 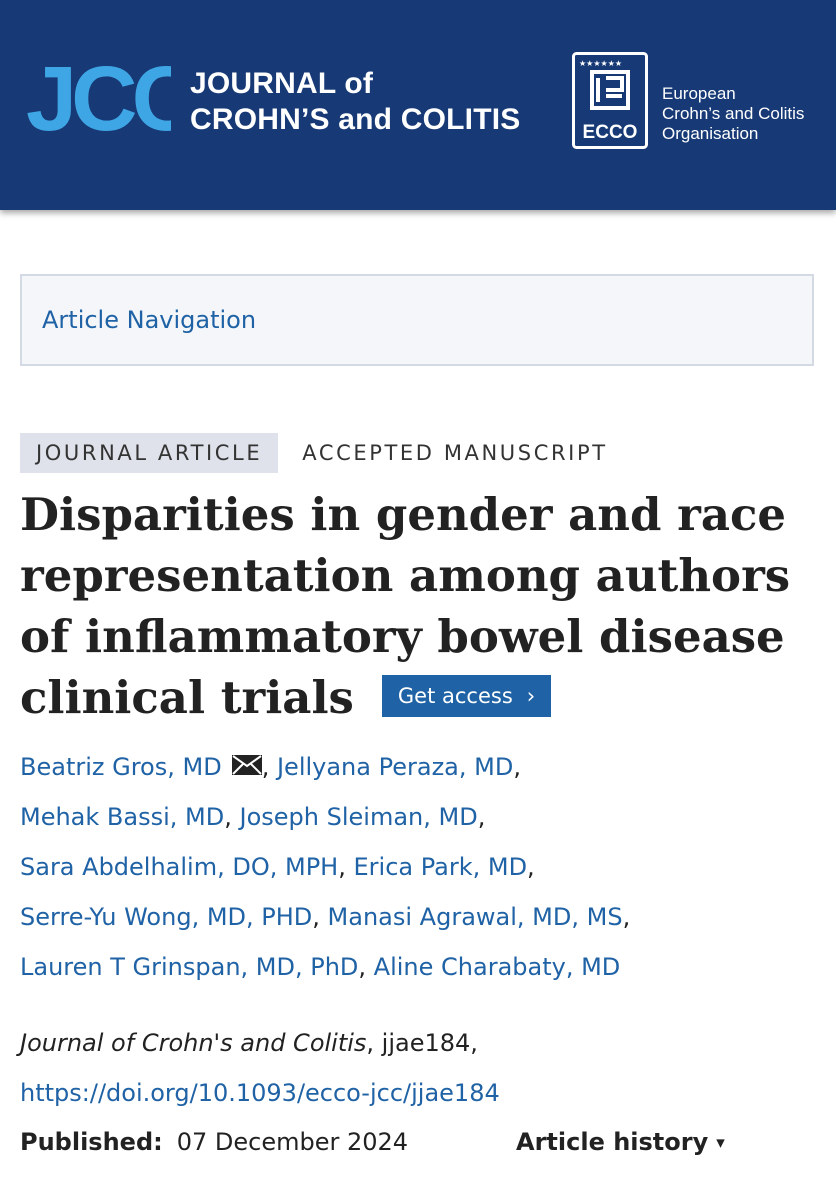 I want to click on citation-journal: Journal of Crohn's and Colitis, so click(x=193, y=1043).